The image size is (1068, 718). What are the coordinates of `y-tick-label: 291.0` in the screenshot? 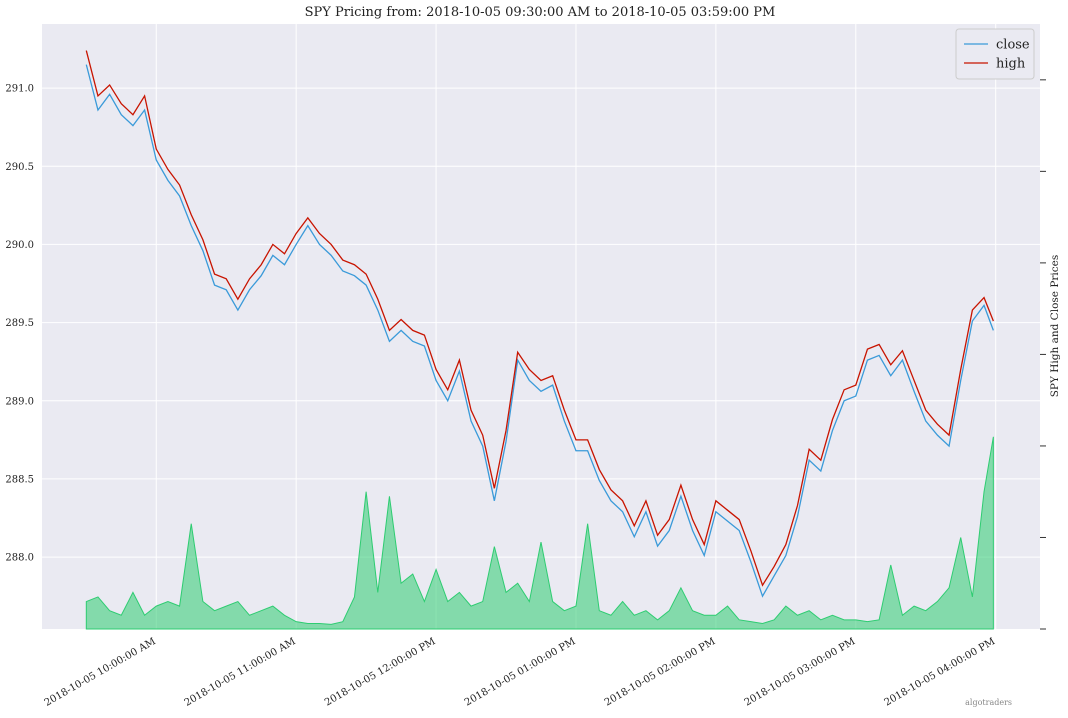 It's located at (19, 89).